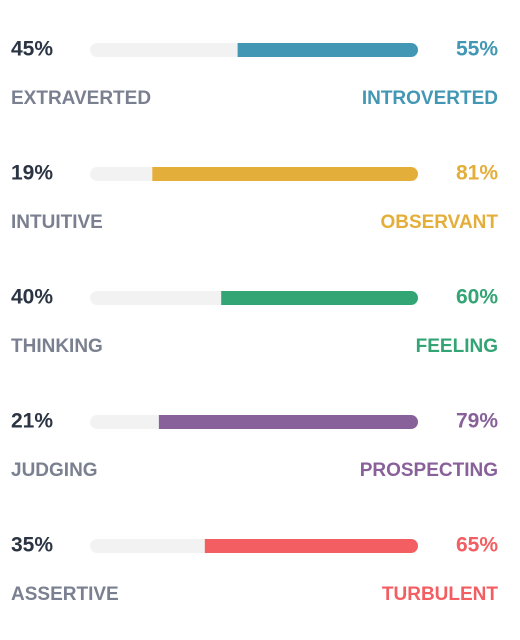  What do you see at coordinates (457, 346) in the screenshot?
I see `right-label: FEELING` at bounding box center [457, 346].